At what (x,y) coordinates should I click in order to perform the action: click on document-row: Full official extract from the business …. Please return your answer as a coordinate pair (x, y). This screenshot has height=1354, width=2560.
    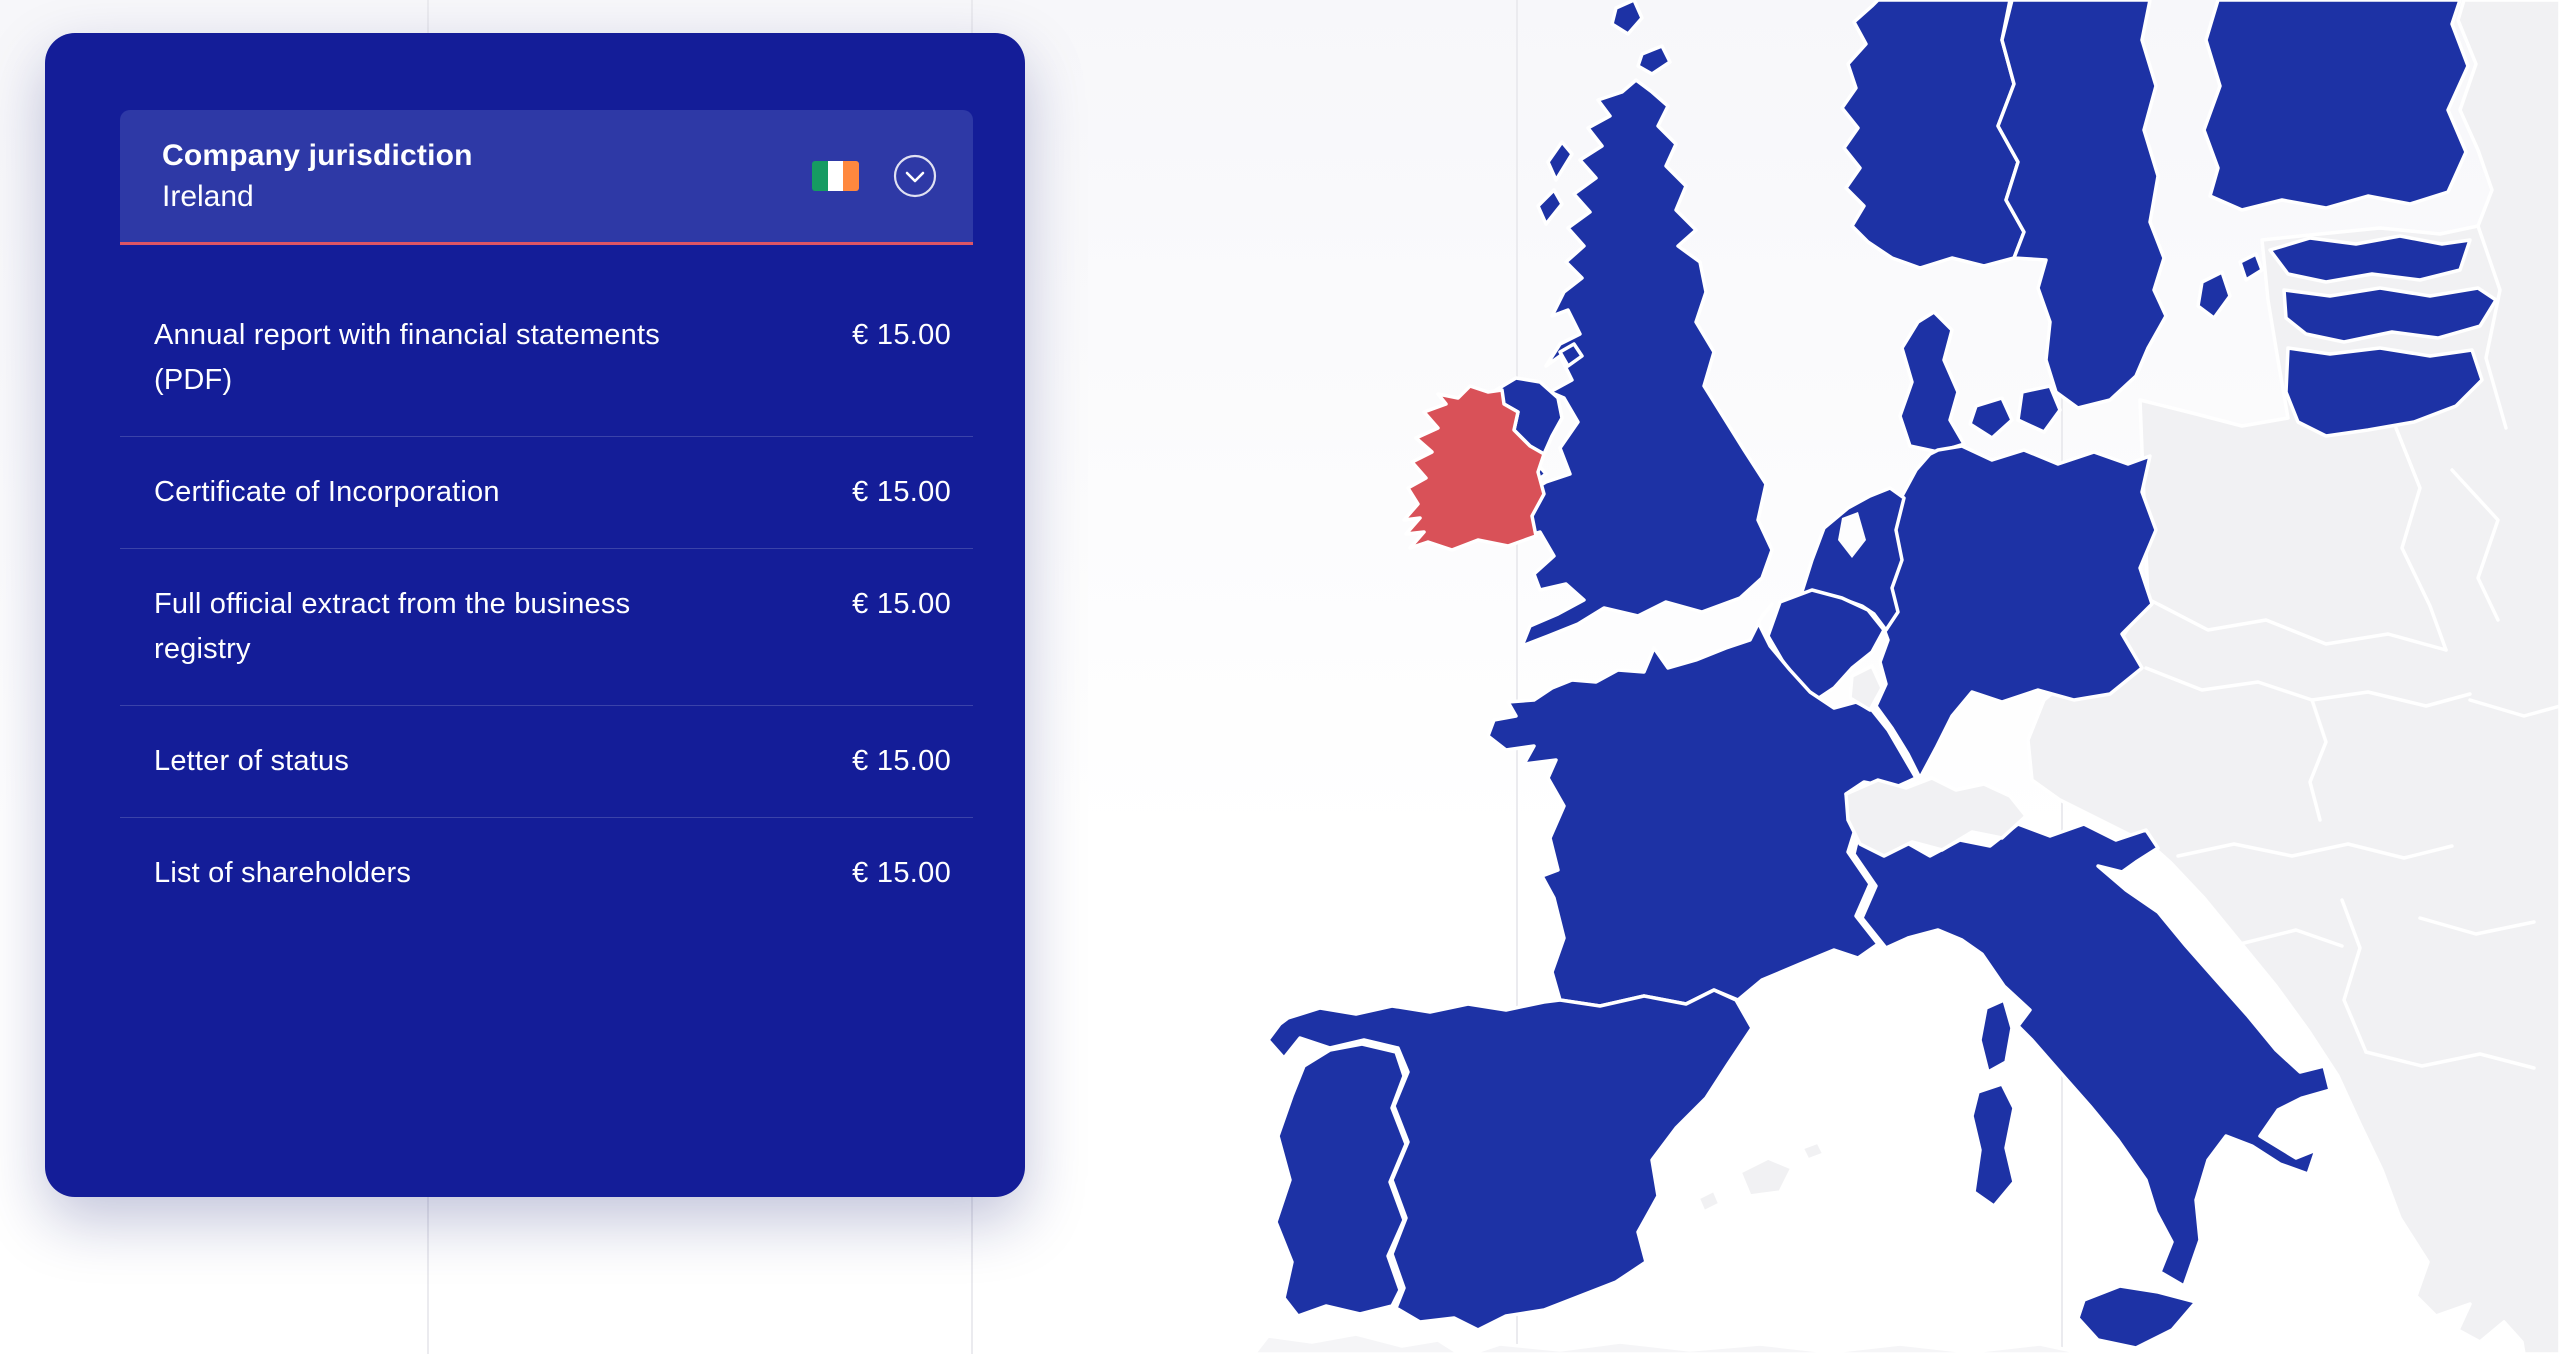
    Looking at the image, I should click on (546, 626).